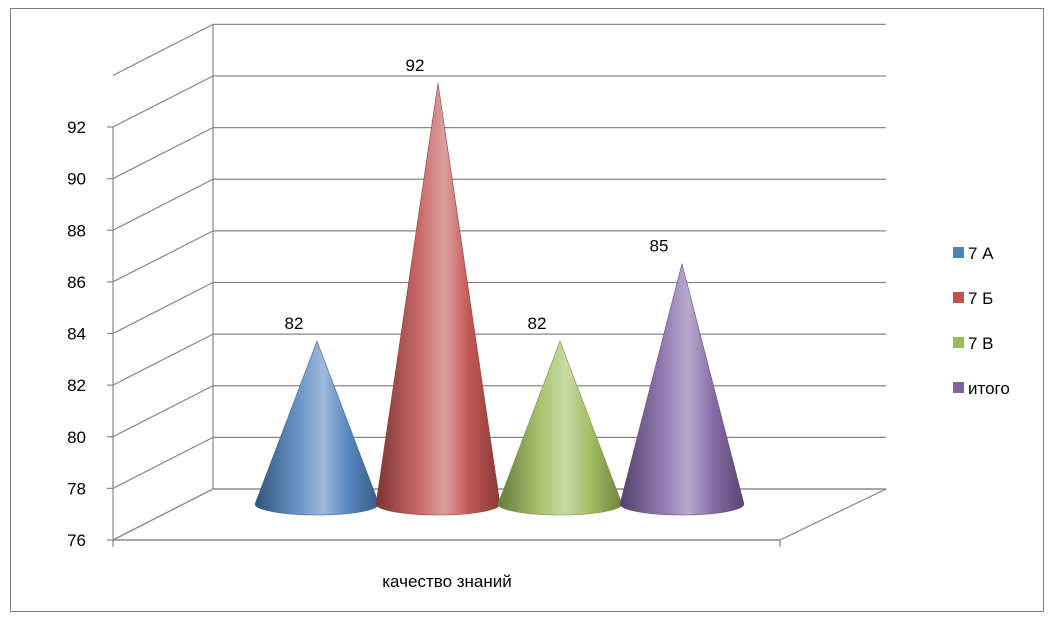 This screenshot has width=1055, height=621. Describe the element at coordinates (76, 230) in the screenshot. I see `y-tick-label: 88` at that location.